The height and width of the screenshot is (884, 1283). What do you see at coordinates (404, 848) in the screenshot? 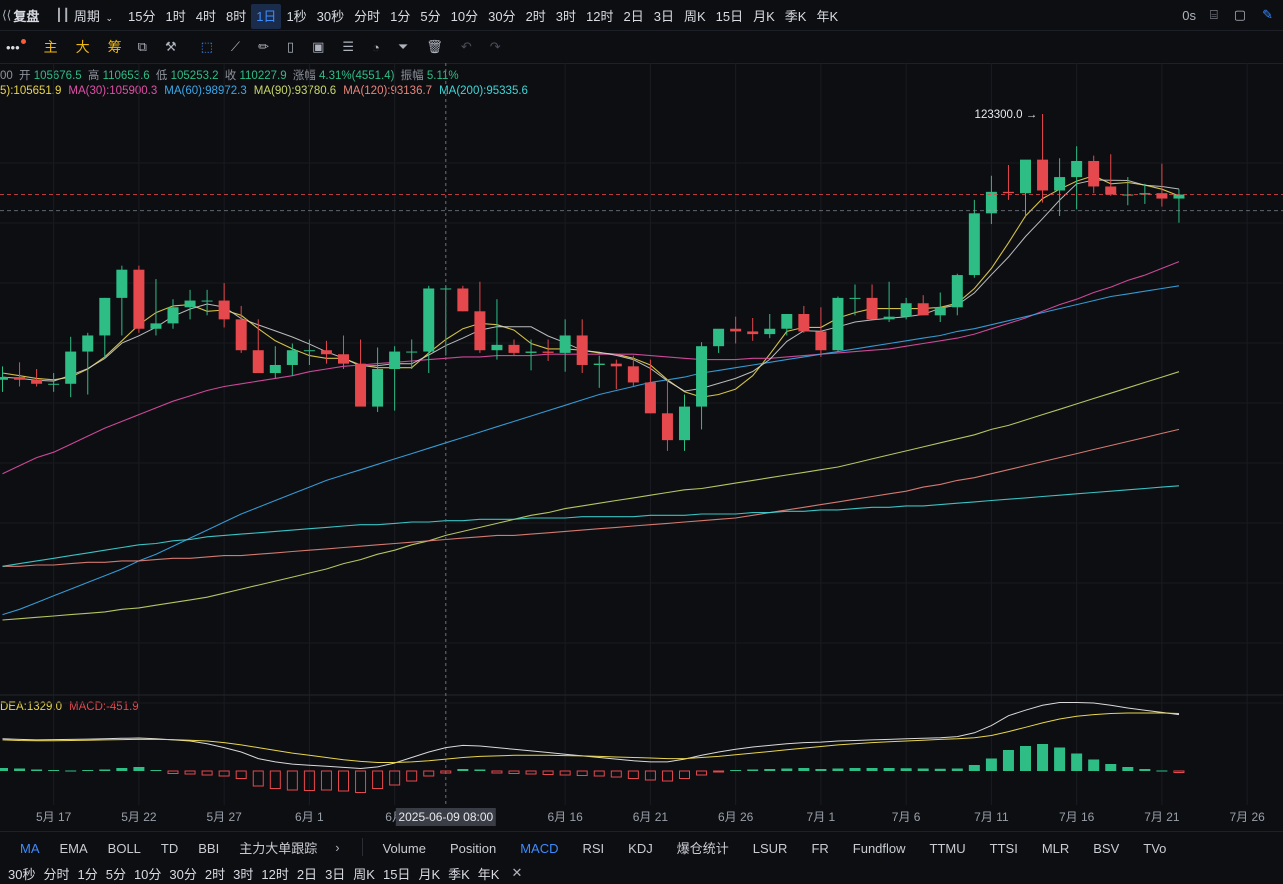
I see `tab-sub-0: Volume` at bounding box center [404, 848].